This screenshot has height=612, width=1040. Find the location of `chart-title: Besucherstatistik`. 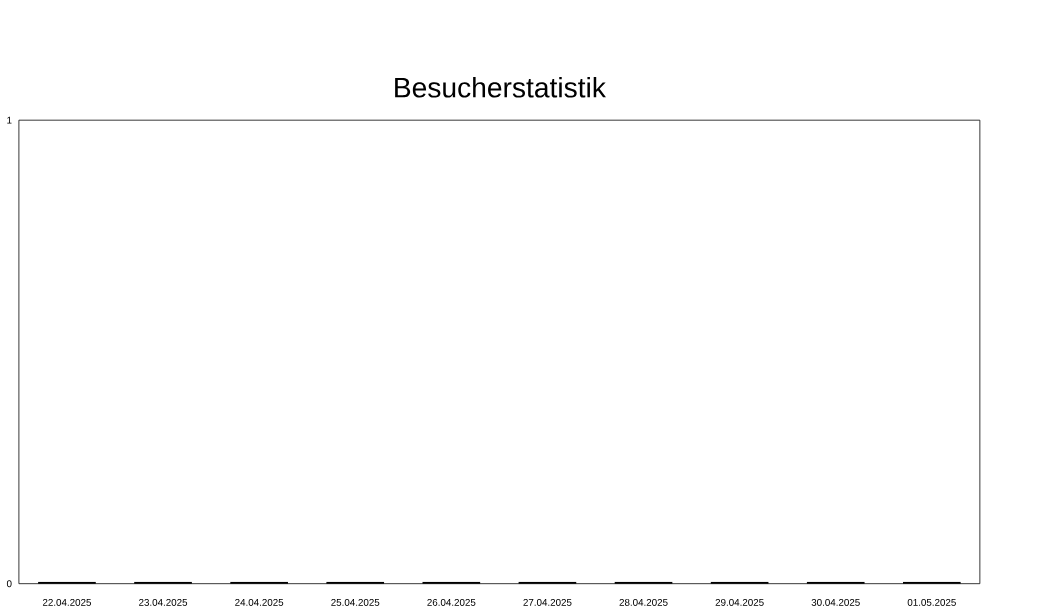

chart-title: Besucherstatistik is located at coordinates (500, 87).